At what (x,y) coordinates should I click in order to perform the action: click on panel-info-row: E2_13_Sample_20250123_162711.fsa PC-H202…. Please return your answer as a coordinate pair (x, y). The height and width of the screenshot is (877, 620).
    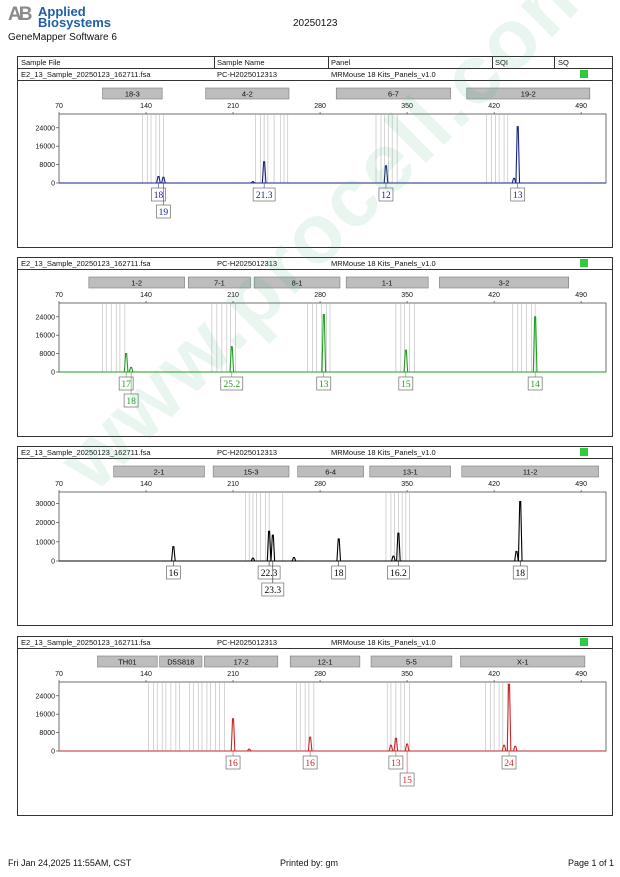
    Looking at the image, I should click on (315, 264).